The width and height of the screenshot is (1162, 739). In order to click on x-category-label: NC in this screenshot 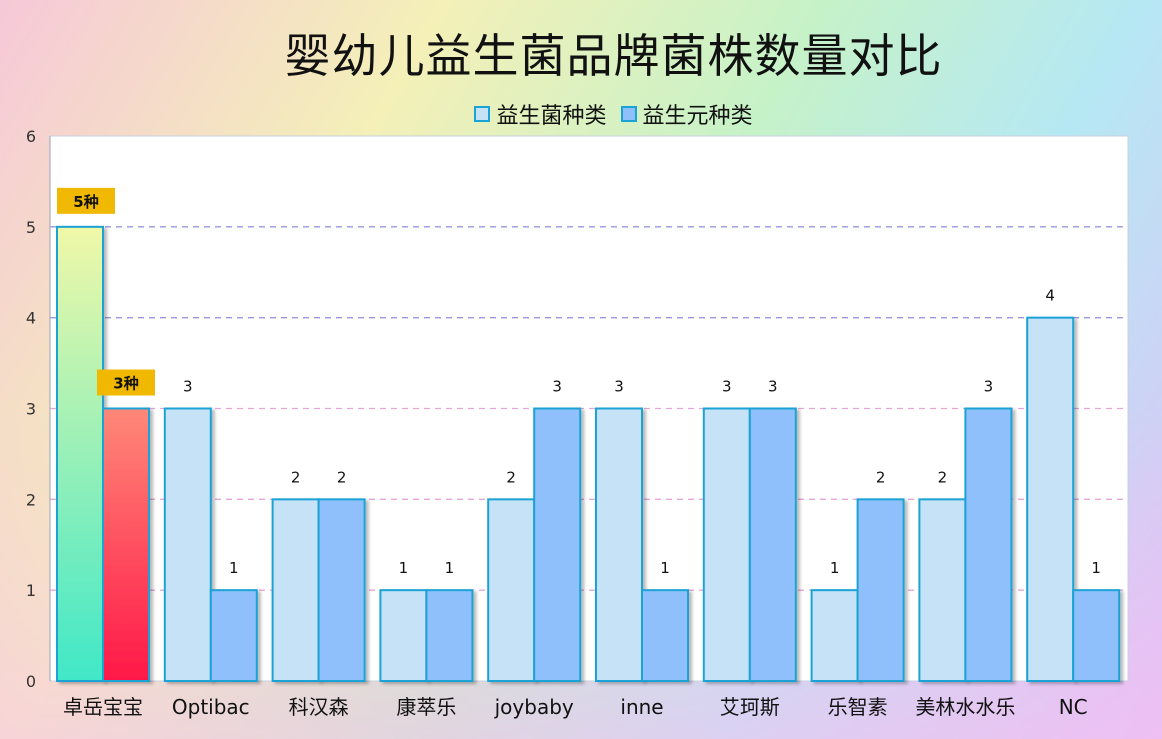, I will do `click(1073, 707)`.